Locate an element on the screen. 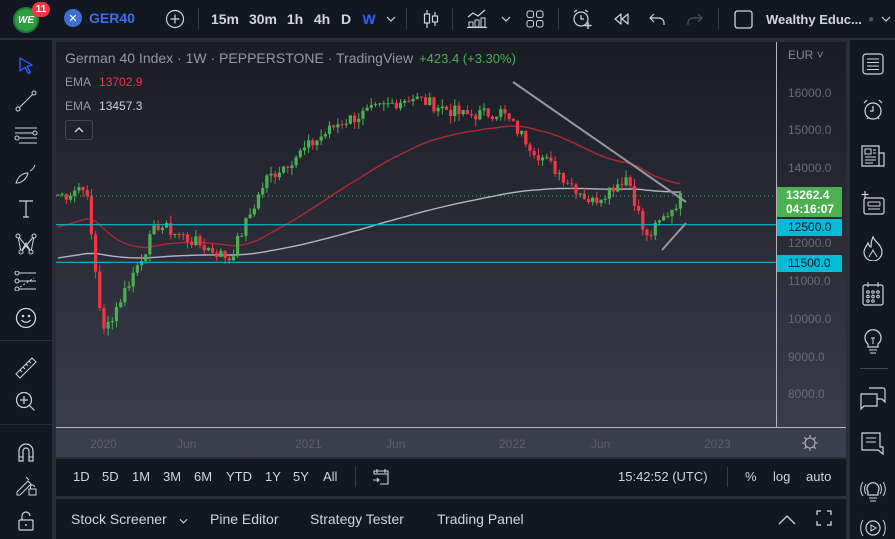  watchlist-button is located at coordinates (872, 64).